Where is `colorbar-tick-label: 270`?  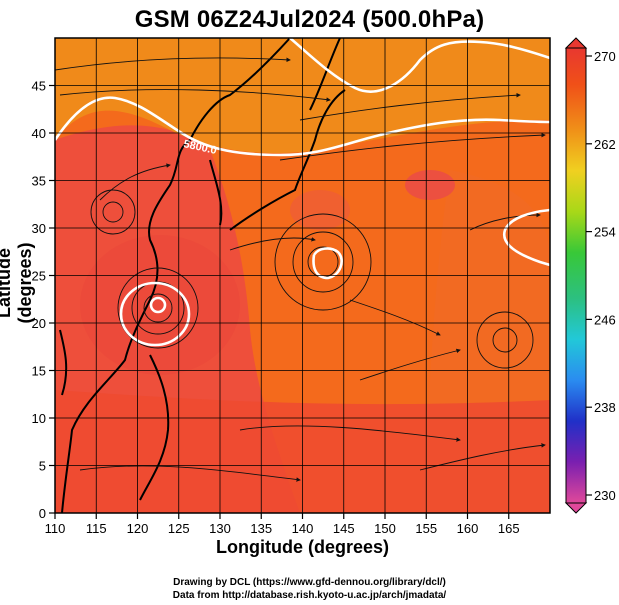
colorbar-tick-label: 270 is located at coordinates (605, 56).